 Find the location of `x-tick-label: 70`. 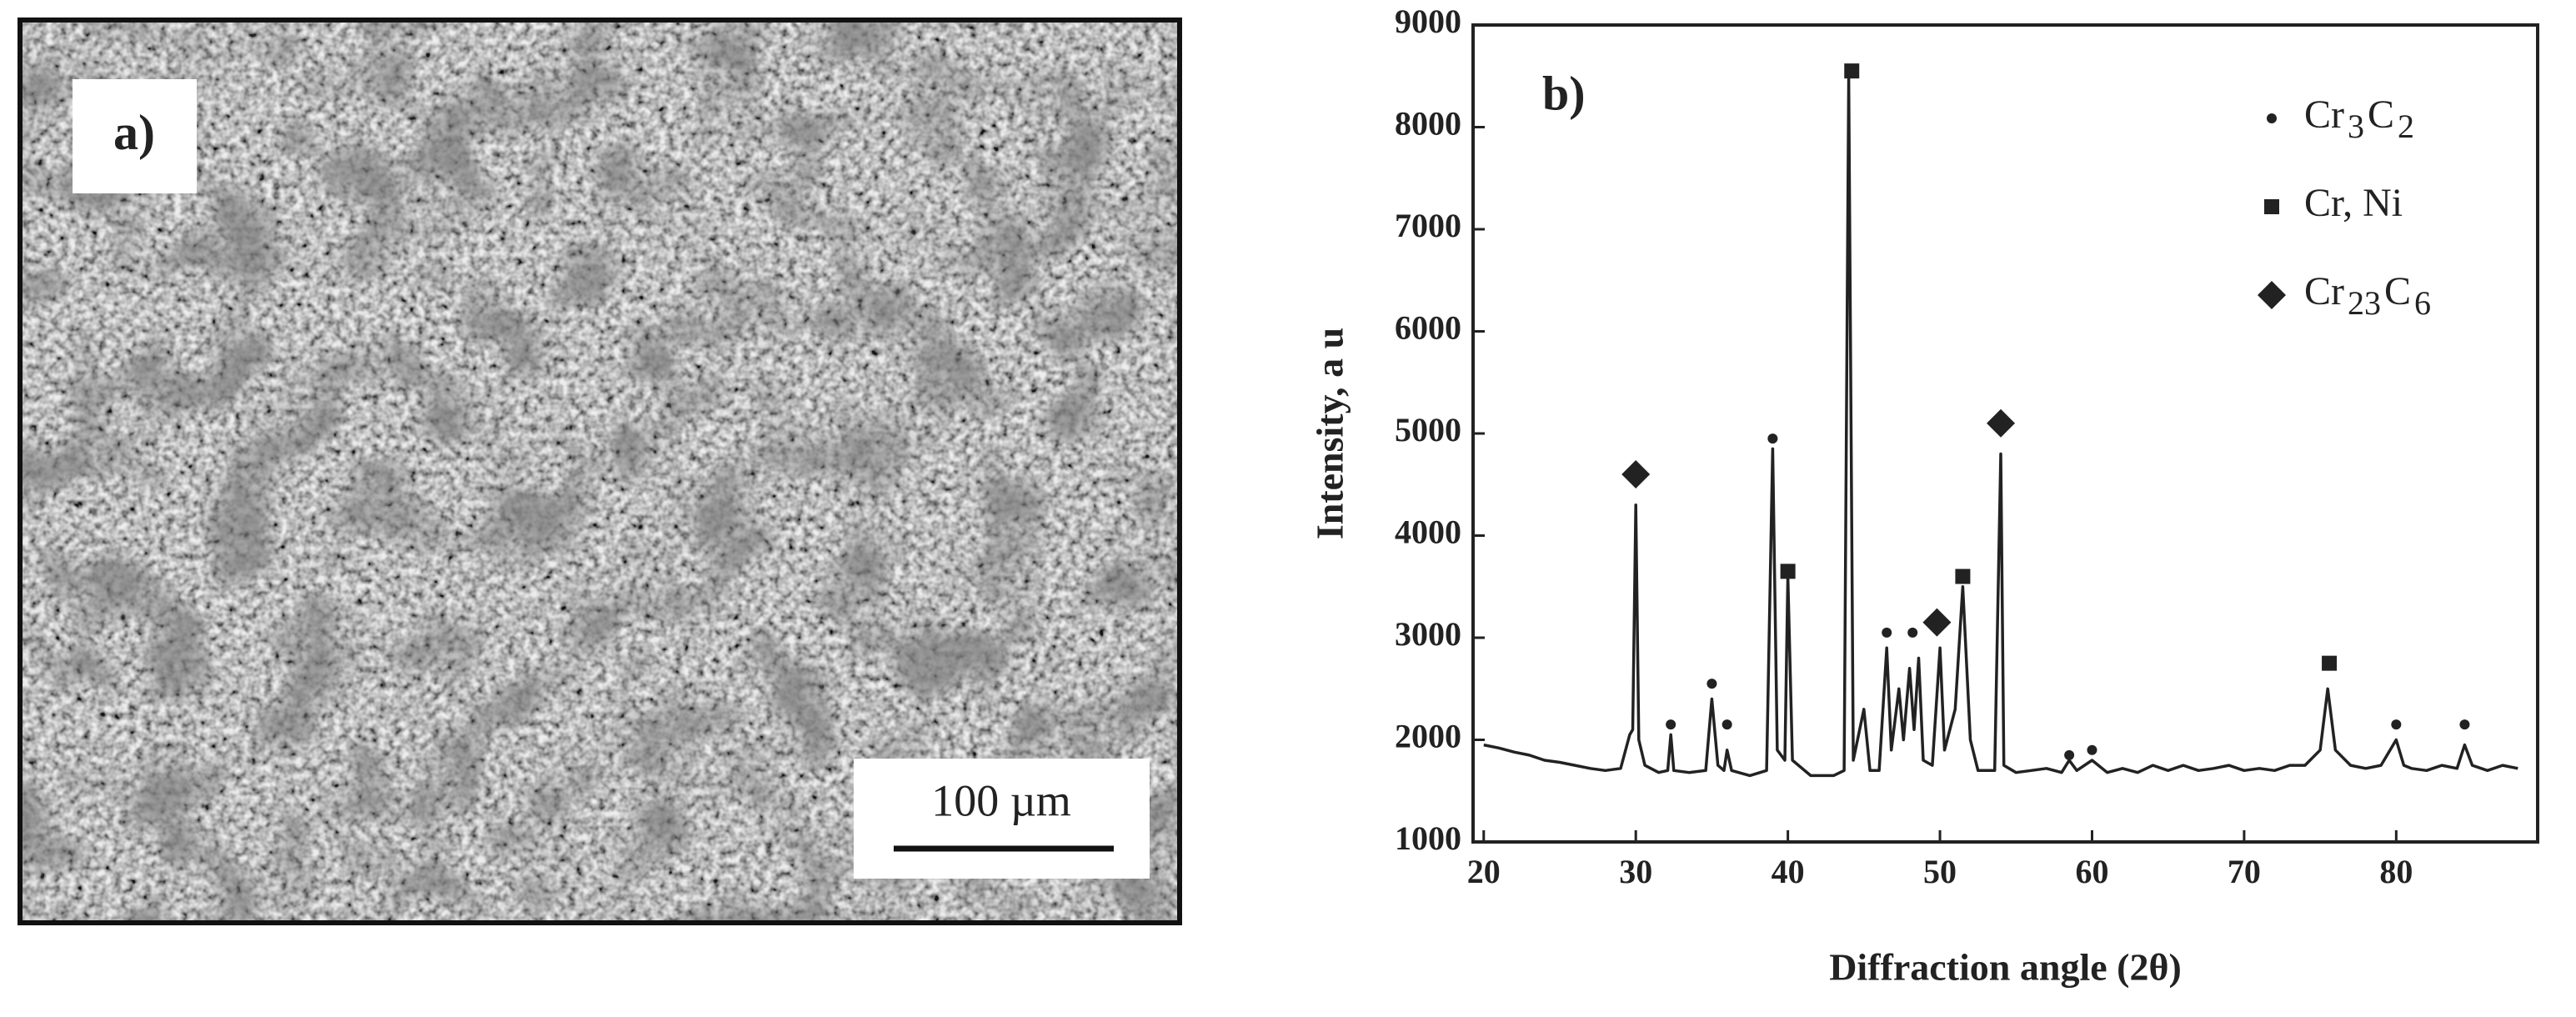

x-tick-label: 70 is located at coordinates (2244, 871).